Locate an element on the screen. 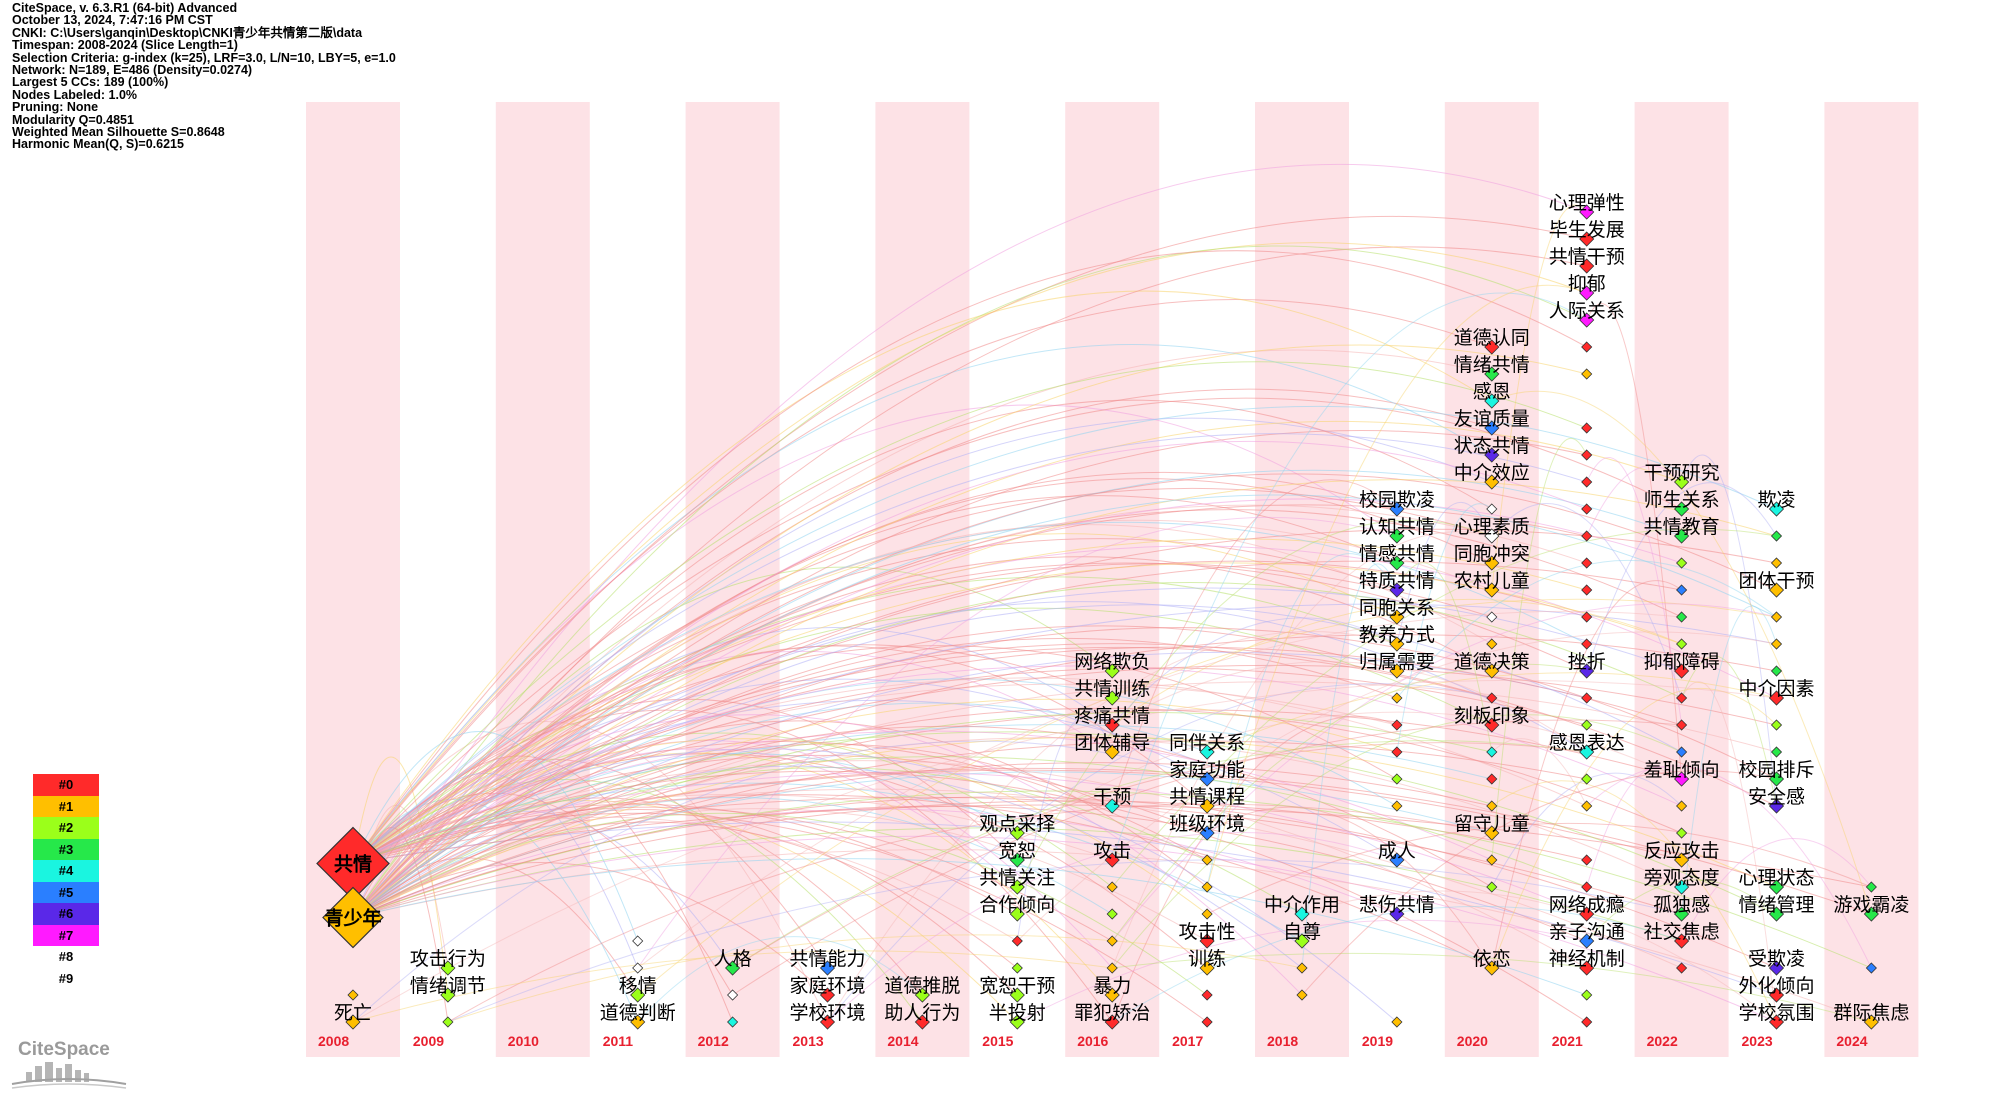  keyword-label: 刻板印象 is located at coordinates (1492, 716).